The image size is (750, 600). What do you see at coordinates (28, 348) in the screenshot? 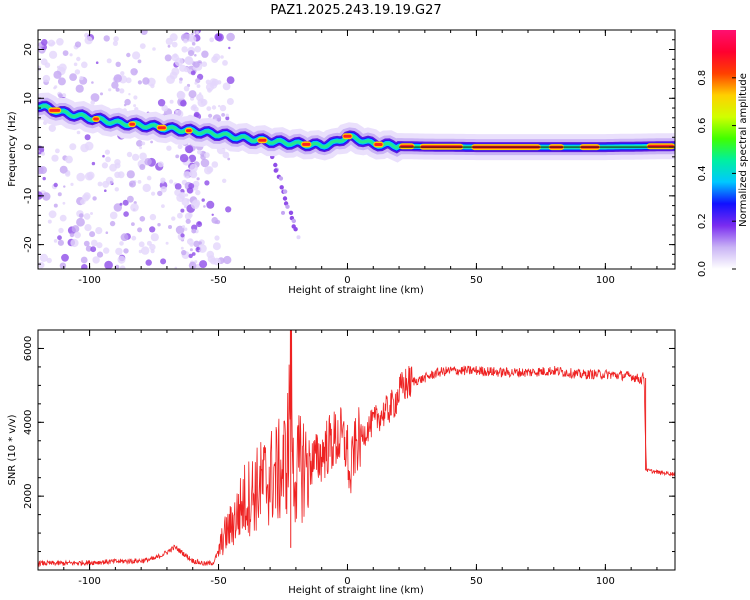
I see `y-tick-label: 6000` at bounding box center [28, 348].